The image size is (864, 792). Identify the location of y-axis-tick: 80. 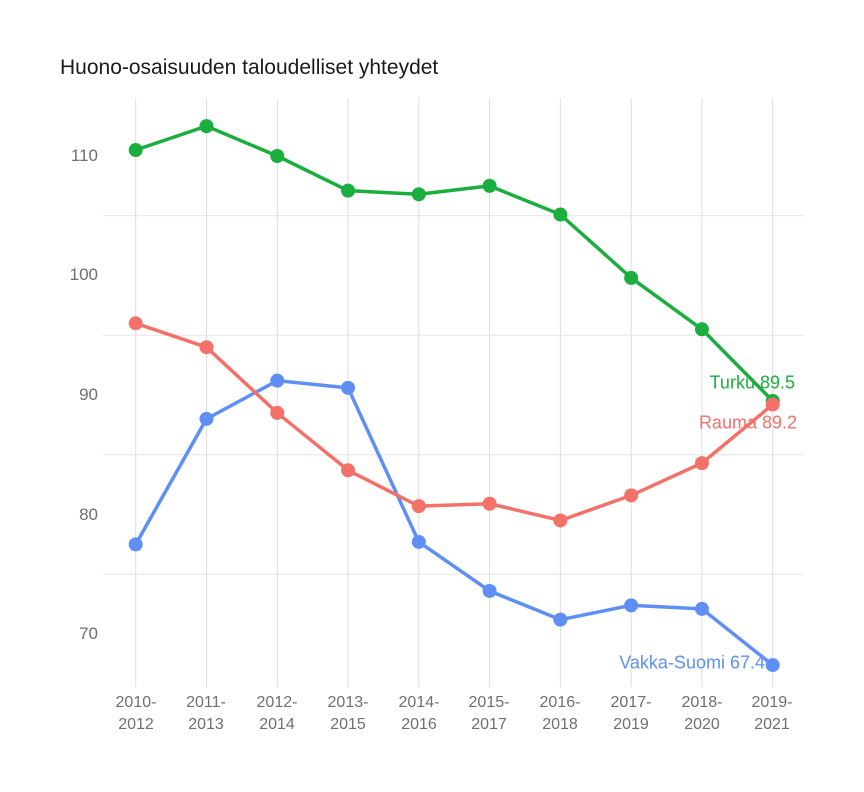
(88, 514).